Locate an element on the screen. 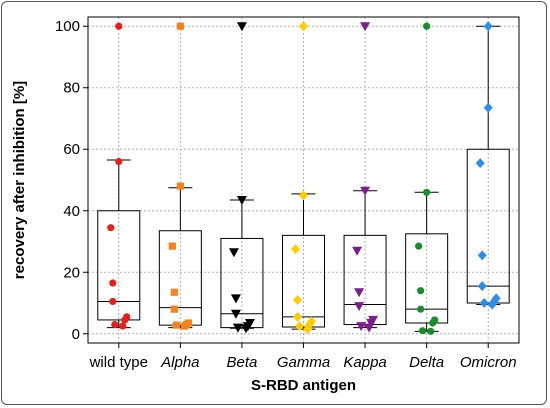 This screenshot has height=408, width=550. x-tick-label: Omicron is located at coordinates (488, 362).